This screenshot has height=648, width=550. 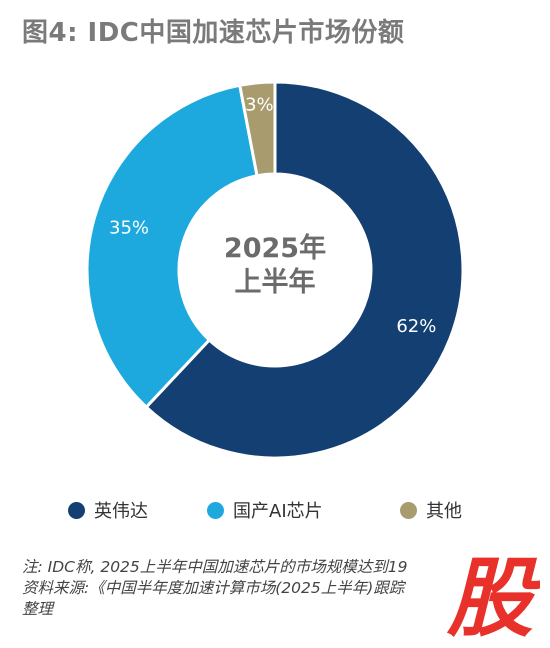 What do you see at coordinates (416, 326) in the screenshot?
I see `slice-value-label-0: 62%` at bounding box center [416, 326].